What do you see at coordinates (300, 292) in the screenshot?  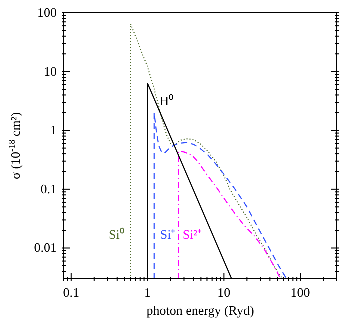 I see `x-tick-label: 100` at bounding box center [300, 292].